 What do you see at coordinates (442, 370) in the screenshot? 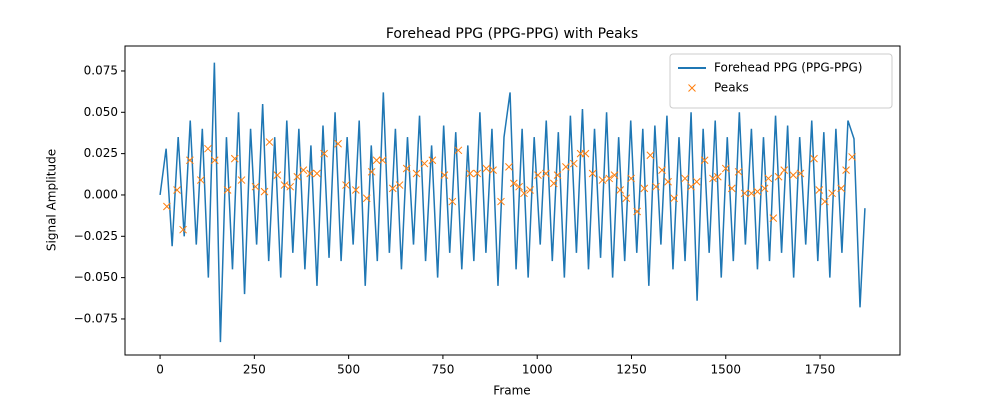
I see `x-tick-label: 750` at bounding box center [442, 370].